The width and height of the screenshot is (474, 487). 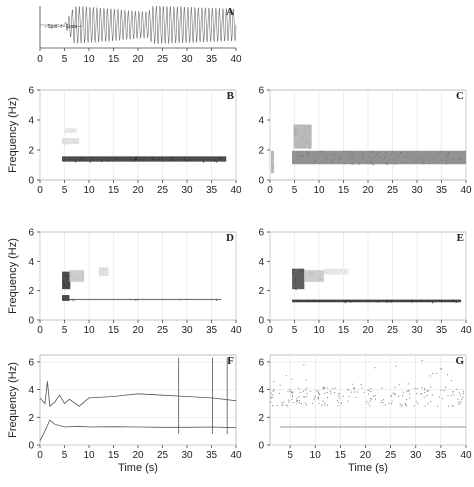 I want to click on panel-B-letter: B, so click(x=231, y=96).